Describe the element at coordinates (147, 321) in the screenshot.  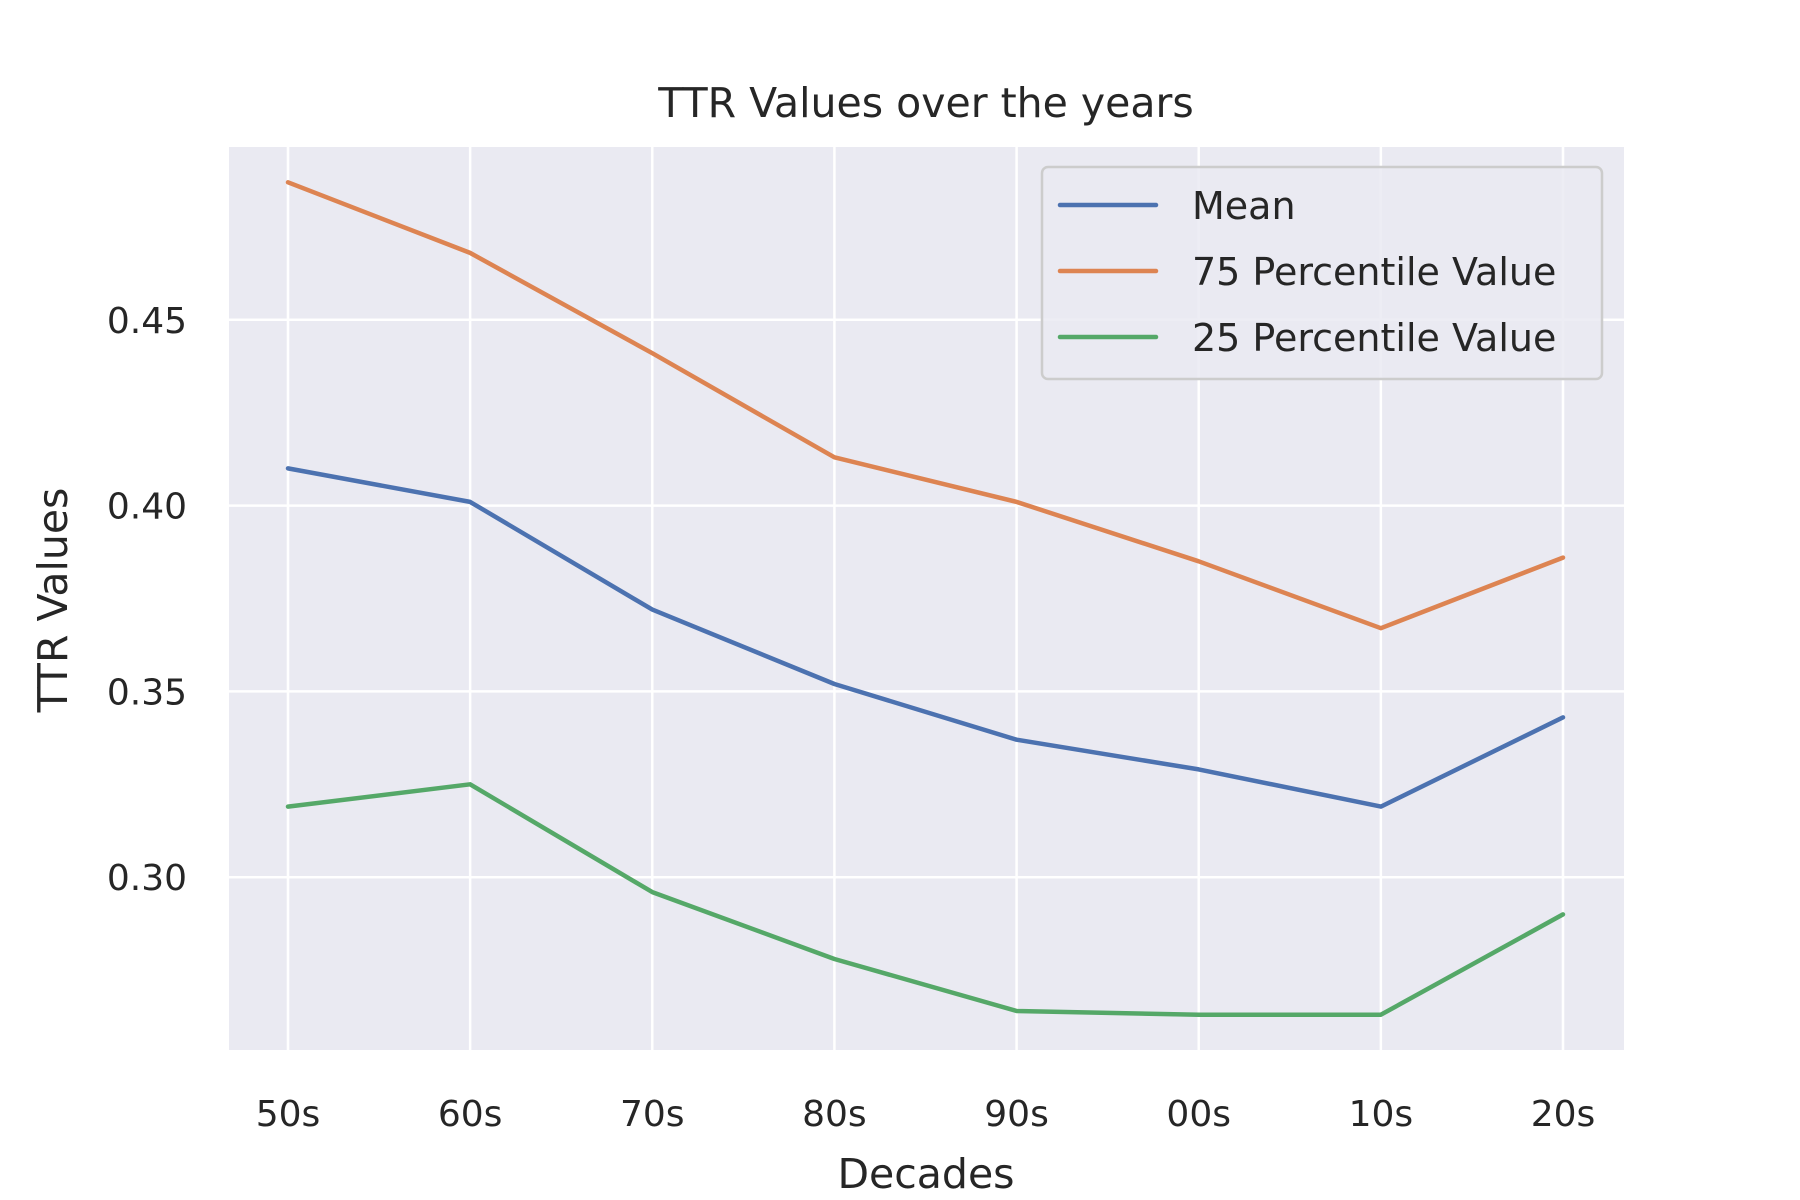
I see `y-tick-label: 0.45` at that location.